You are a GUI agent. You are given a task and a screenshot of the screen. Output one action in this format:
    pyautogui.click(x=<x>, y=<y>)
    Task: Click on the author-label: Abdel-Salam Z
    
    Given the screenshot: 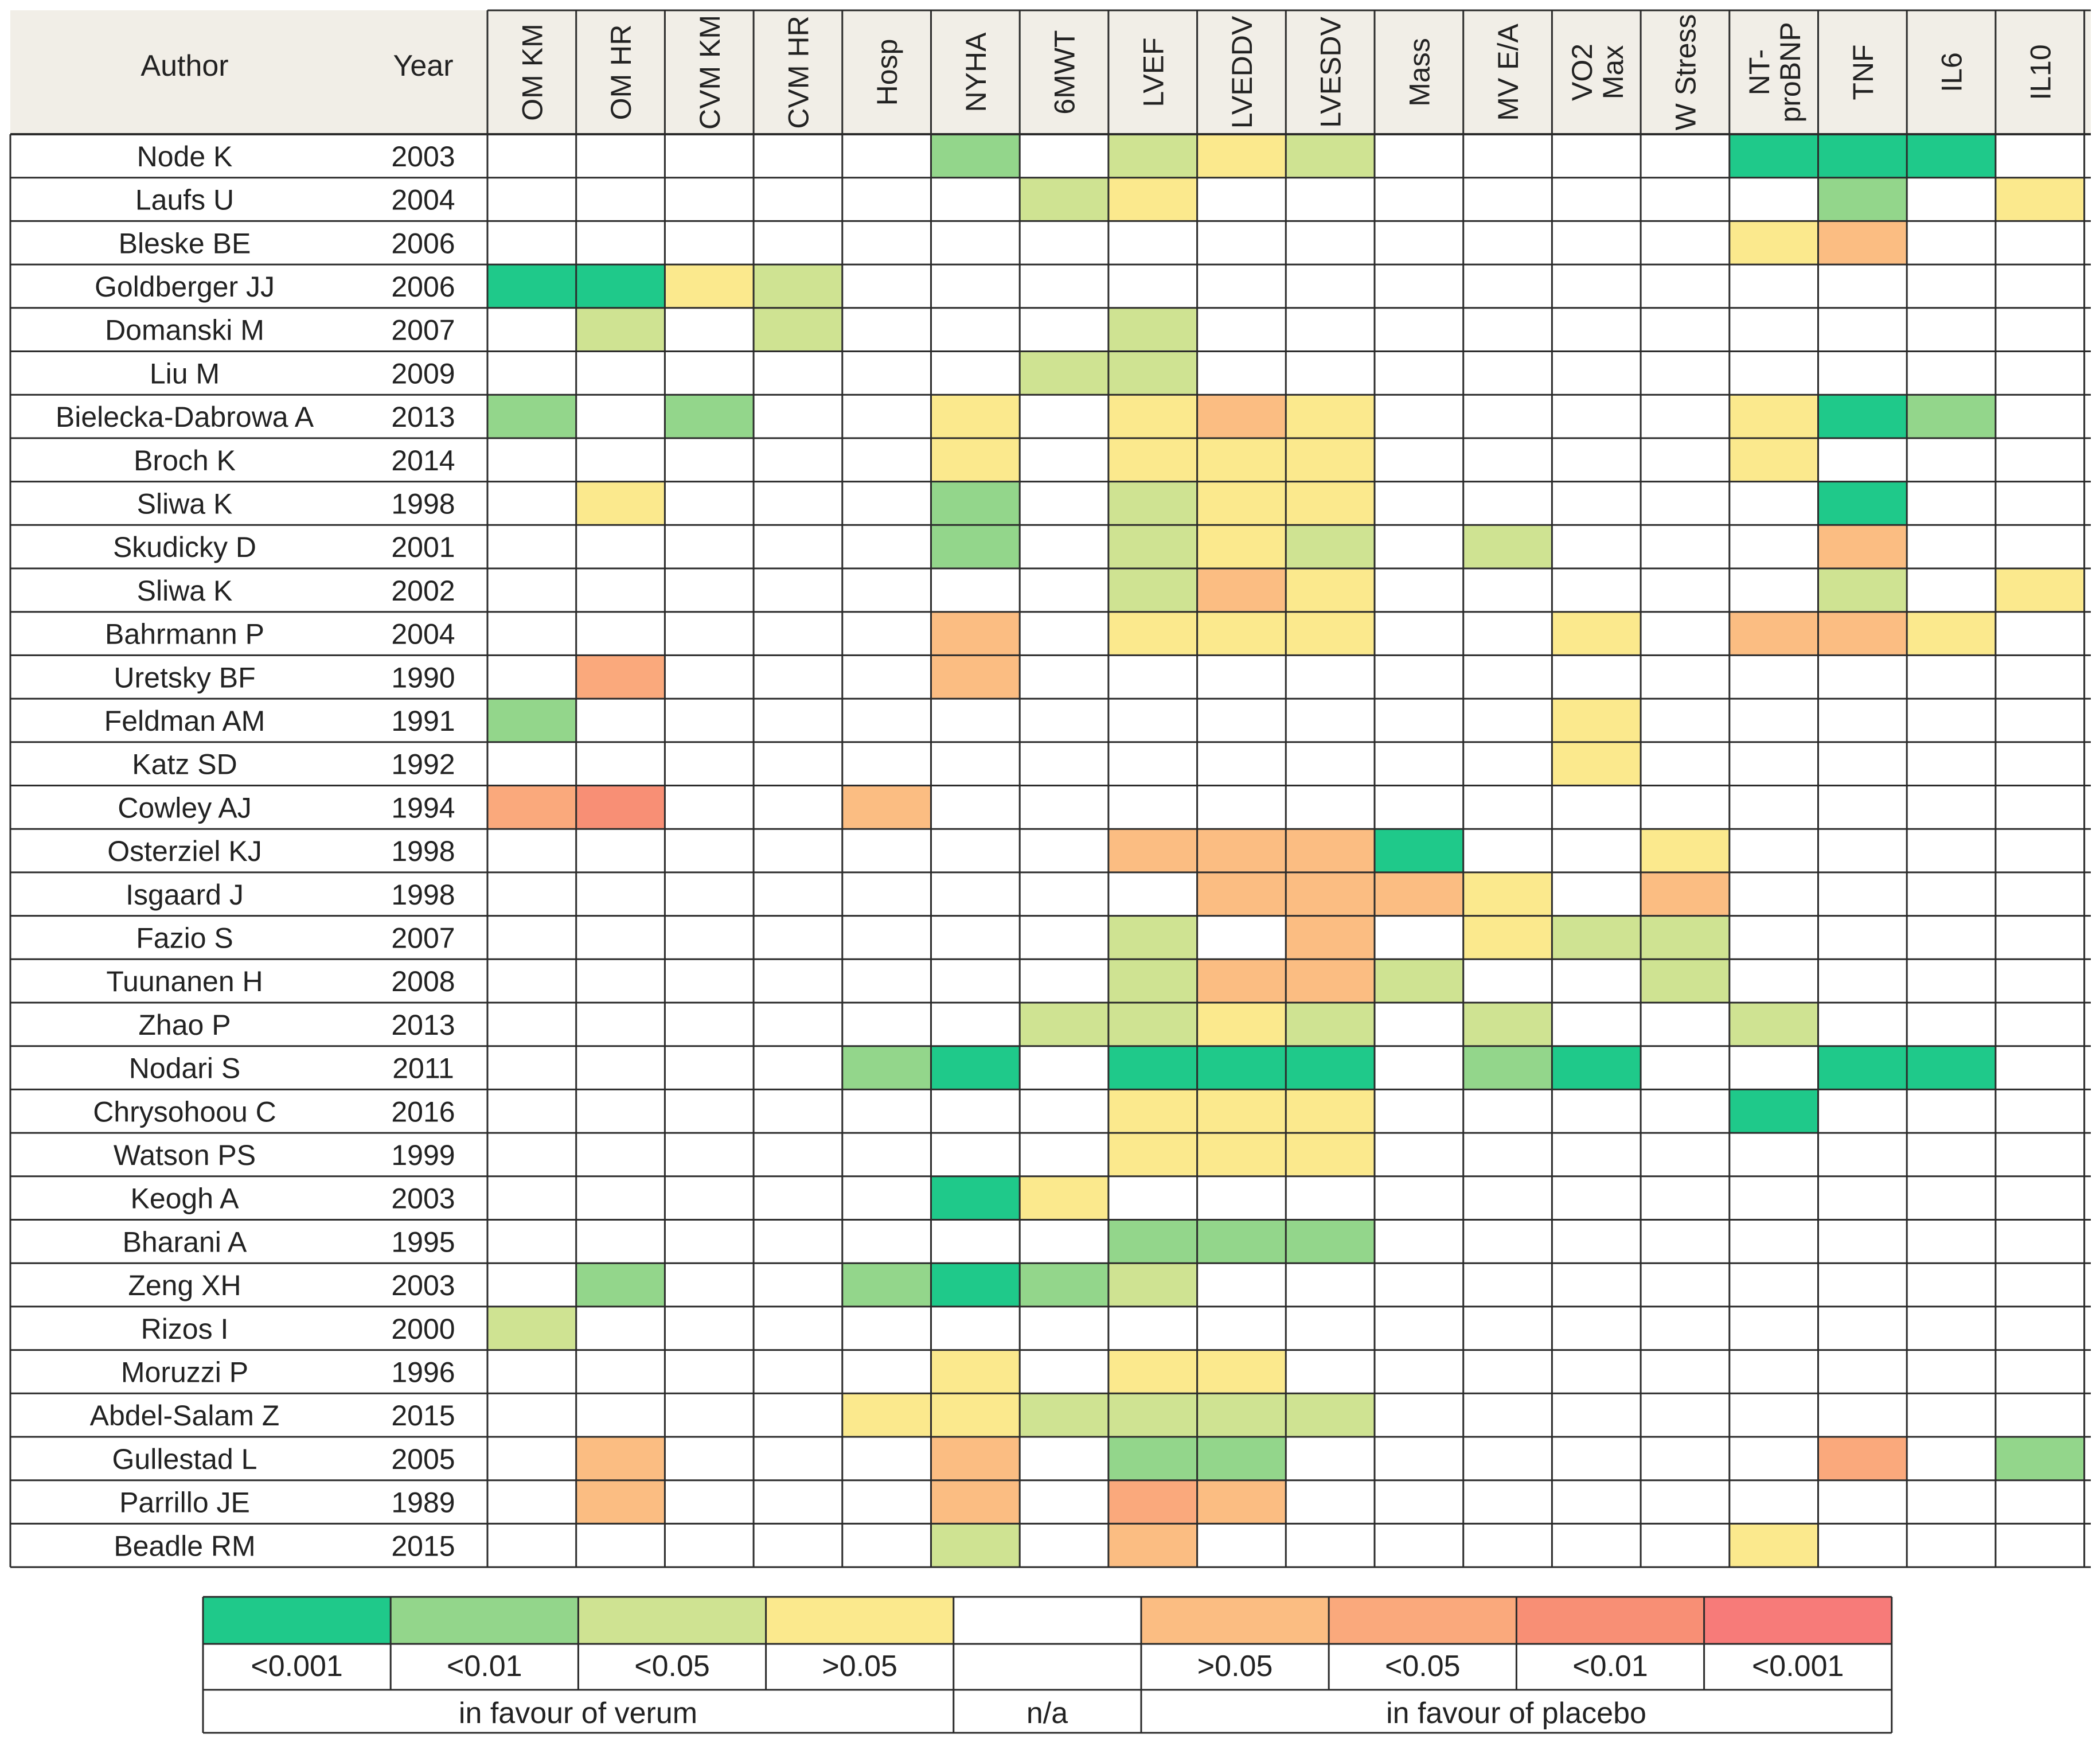 What is the action you would take?
    pyautogui.click(x=185, y=1416)
    